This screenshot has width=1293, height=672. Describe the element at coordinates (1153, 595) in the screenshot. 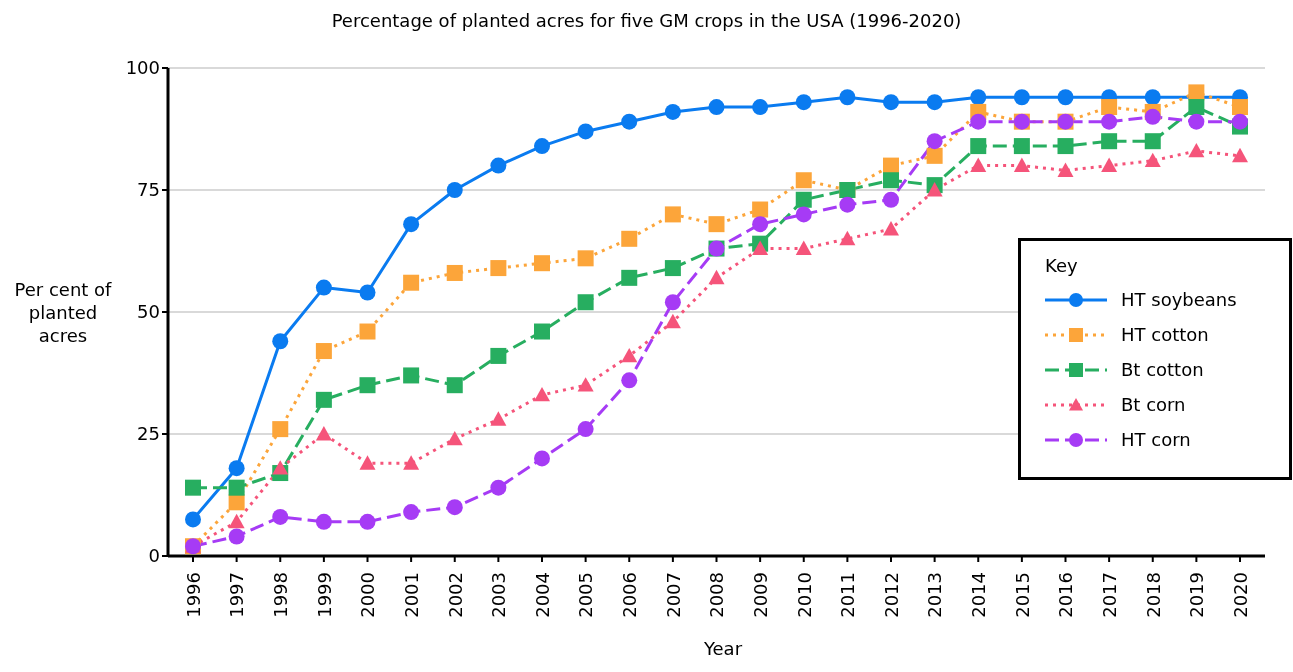

I see `x-tick-label: 2018` at that location.